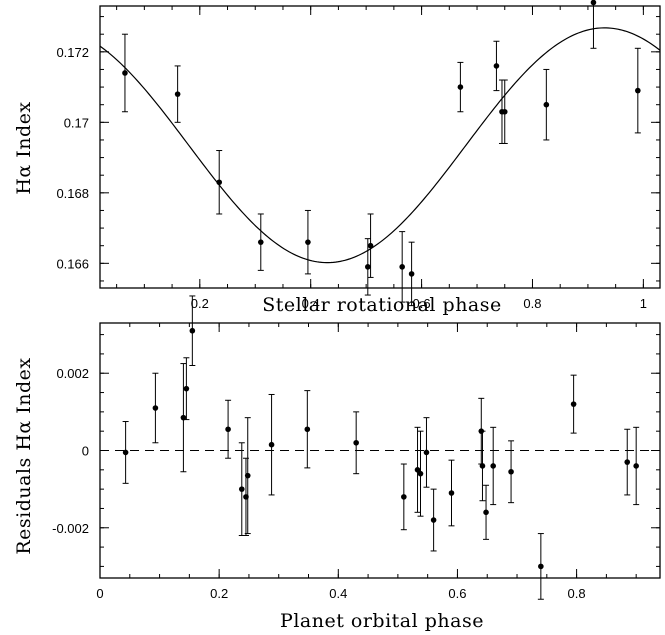 The image size is (665, 635). I want to click on bottom-y-axis-label: Residuals Hα Index, so click(24, 455).